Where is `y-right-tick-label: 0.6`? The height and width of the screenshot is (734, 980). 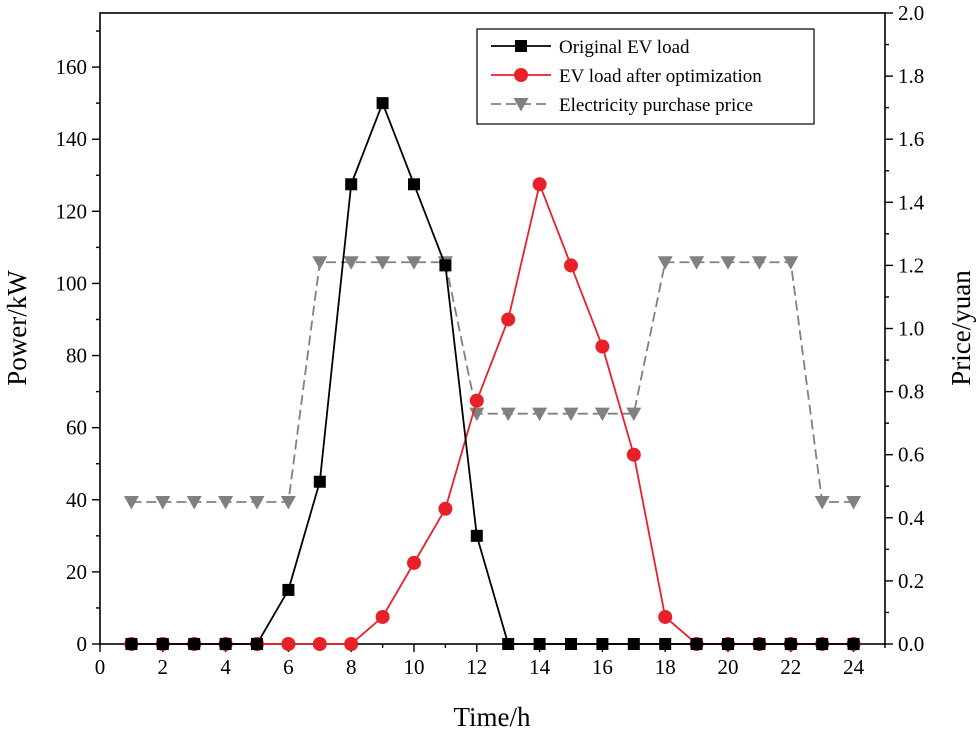 y-right-tick-label: 0.6 is located at coordinates (911, 455).